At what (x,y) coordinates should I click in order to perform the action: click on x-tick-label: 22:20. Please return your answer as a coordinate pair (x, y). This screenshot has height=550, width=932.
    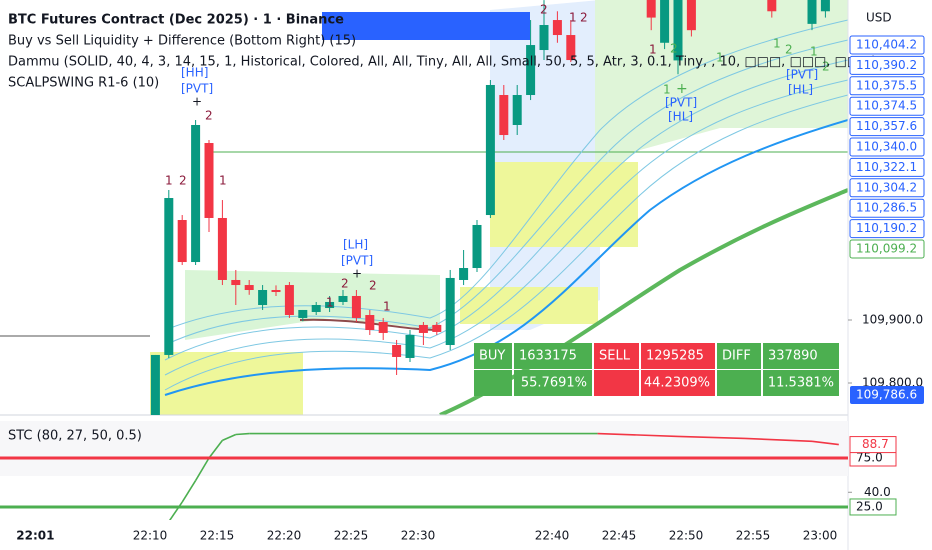
    Looking at the image, I should click on (284, 536).